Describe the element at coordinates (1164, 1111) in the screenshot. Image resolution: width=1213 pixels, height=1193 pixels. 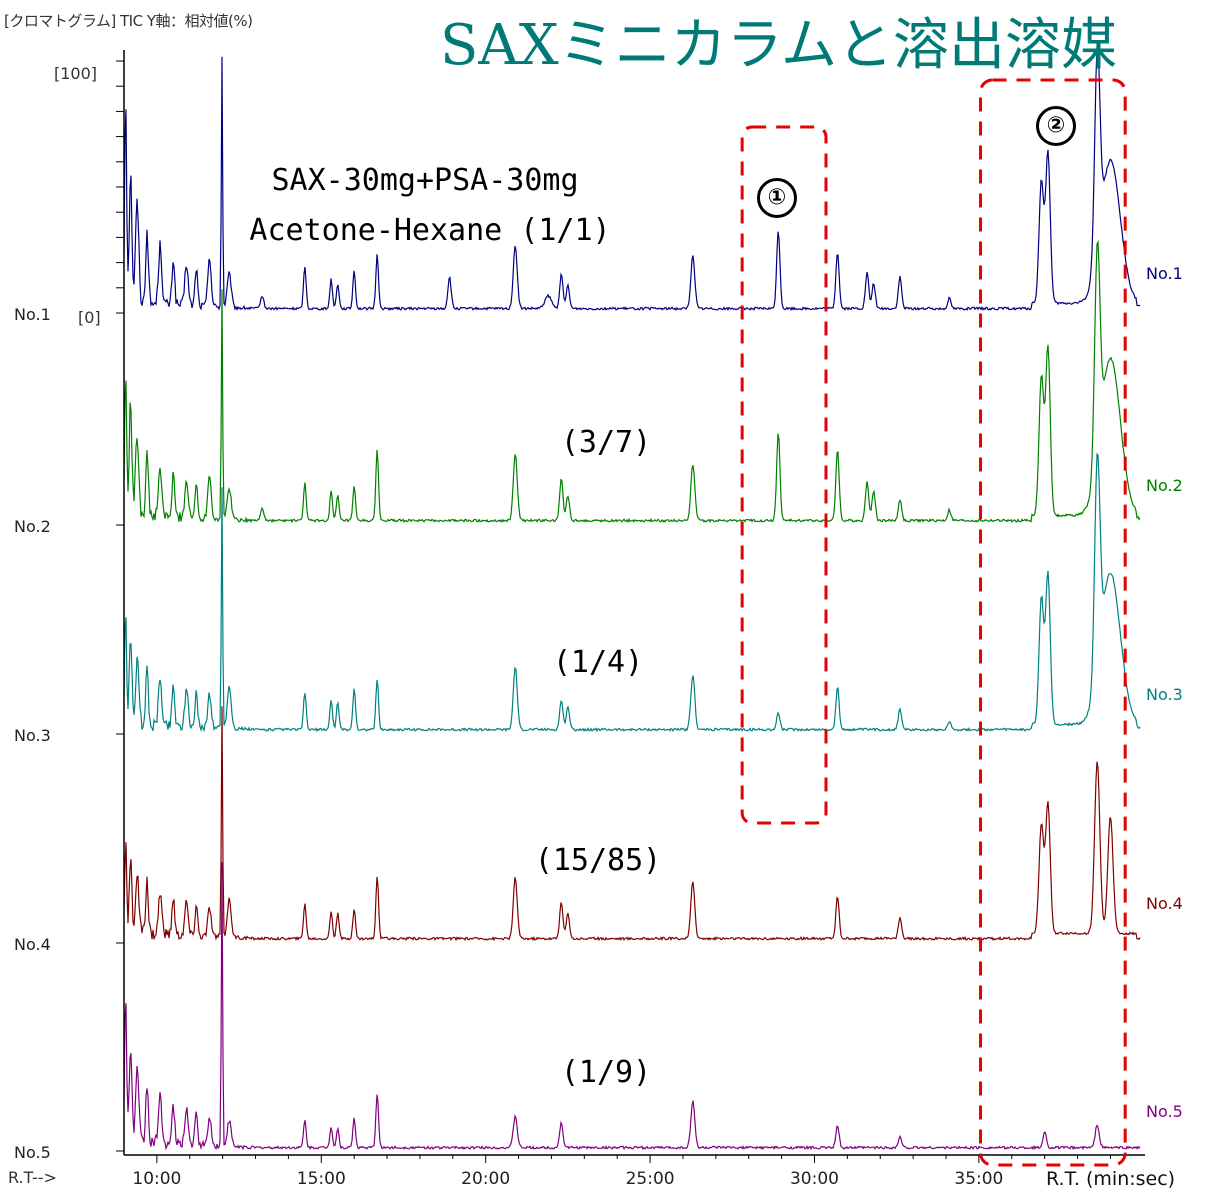
I see `series-end-label-no5: No.5` at that location.